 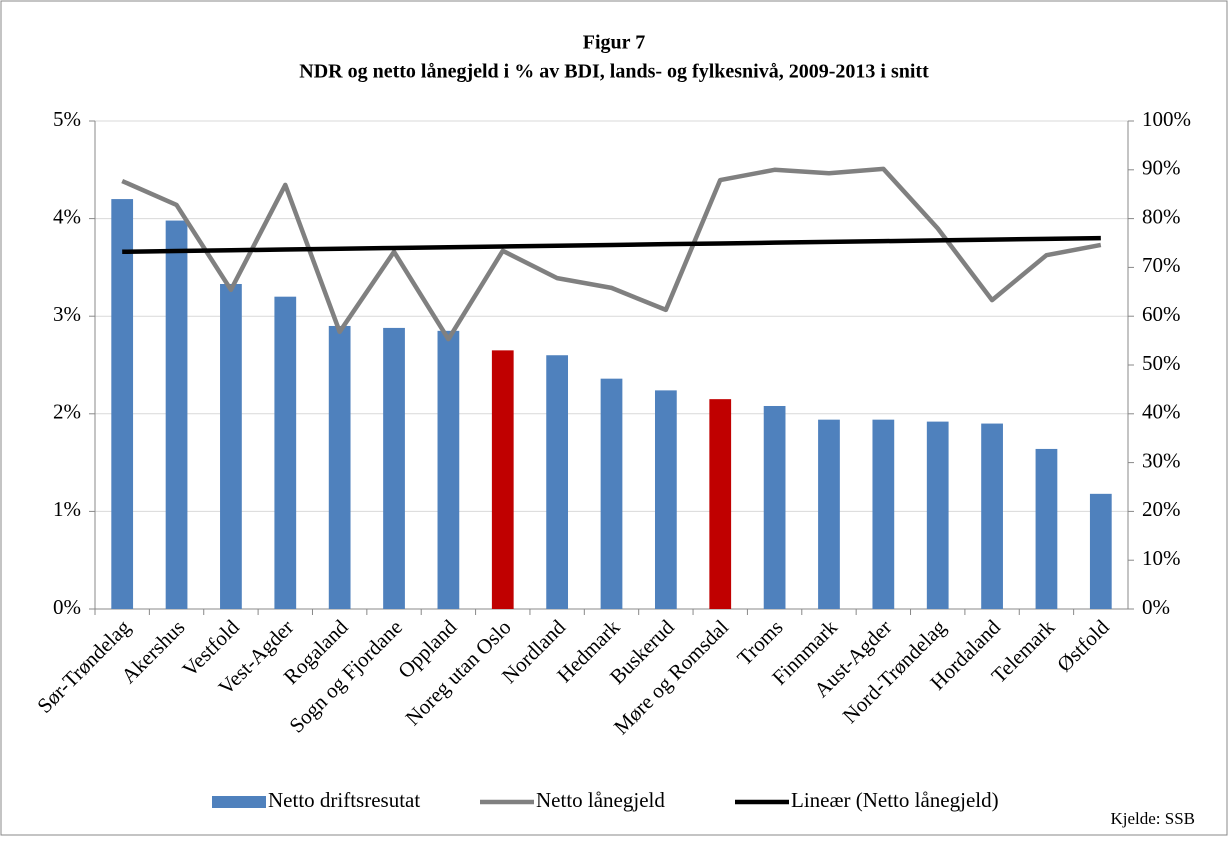 I want to click on chart-title: Figur 7, so click(x=614, y=43).